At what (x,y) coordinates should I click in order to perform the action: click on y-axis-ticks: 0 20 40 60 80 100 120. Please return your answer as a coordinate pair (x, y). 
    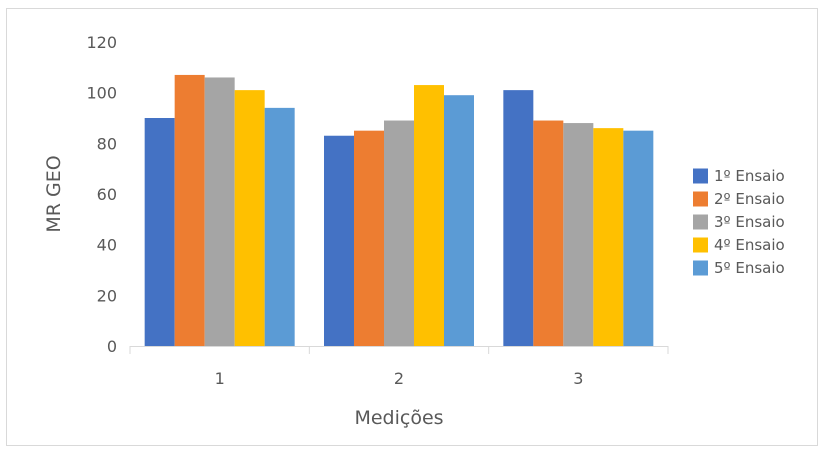
    Looking at the image, I should click on (101, 194).